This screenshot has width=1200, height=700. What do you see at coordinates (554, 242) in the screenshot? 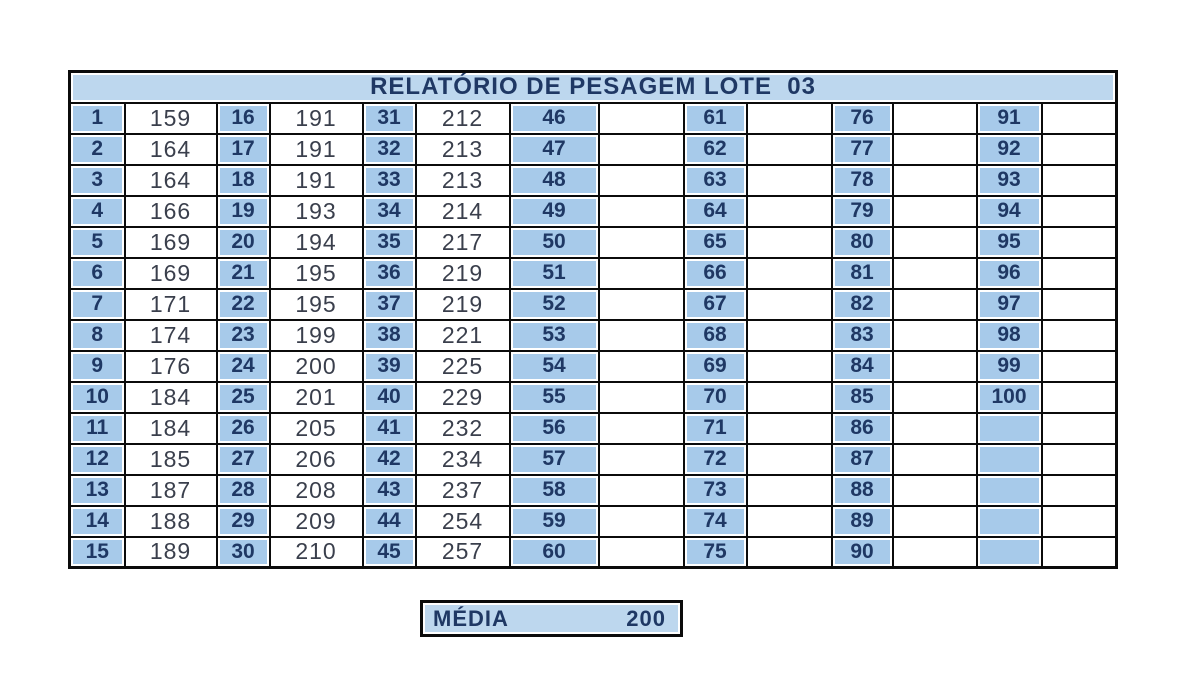
I see `slot-index-cell: 50` at bounding box center [554, 242].